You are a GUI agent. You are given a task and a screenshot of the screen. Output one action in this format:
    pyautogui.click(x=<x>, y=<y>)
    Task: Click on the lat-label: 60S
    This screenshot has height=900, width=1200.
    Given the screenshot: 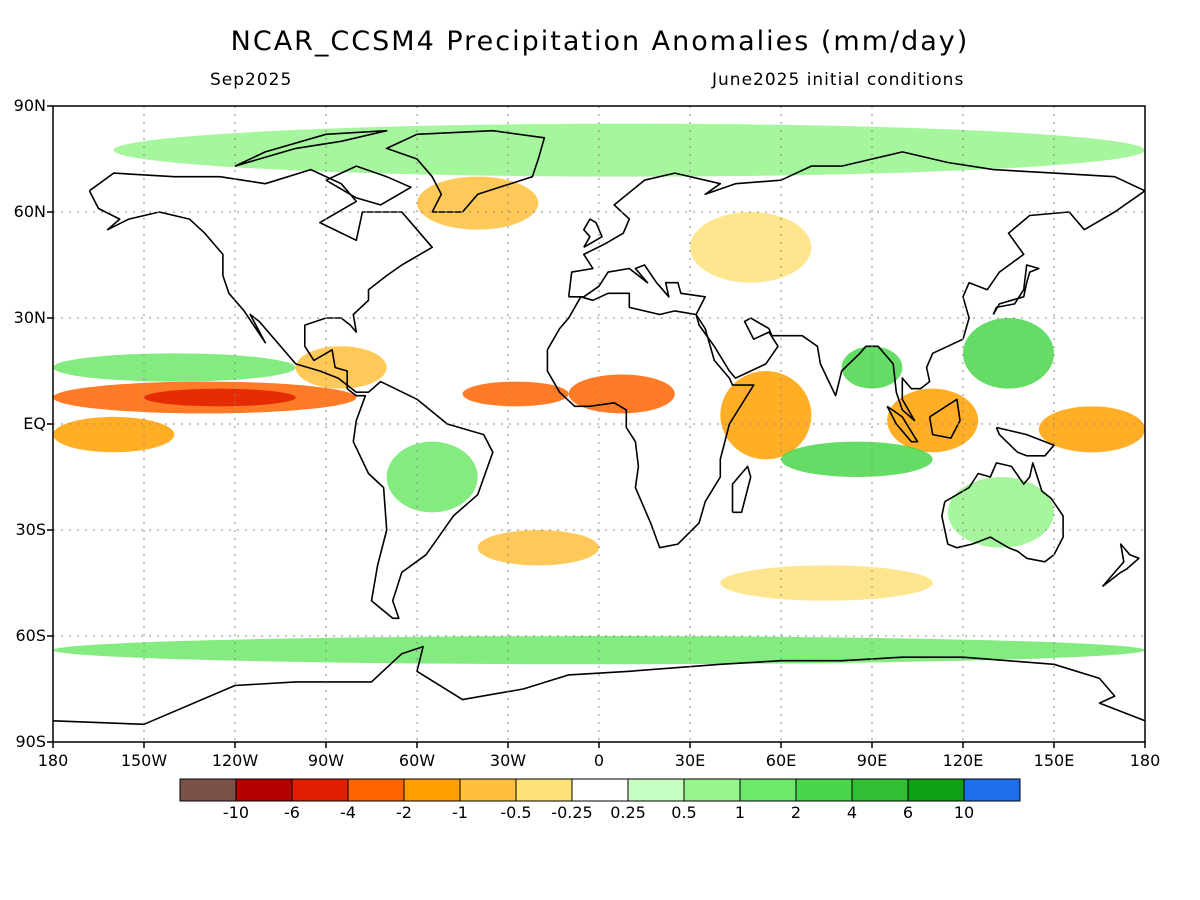 What is the action you would take?
    pyautogui.click(x=30, y=635)
    